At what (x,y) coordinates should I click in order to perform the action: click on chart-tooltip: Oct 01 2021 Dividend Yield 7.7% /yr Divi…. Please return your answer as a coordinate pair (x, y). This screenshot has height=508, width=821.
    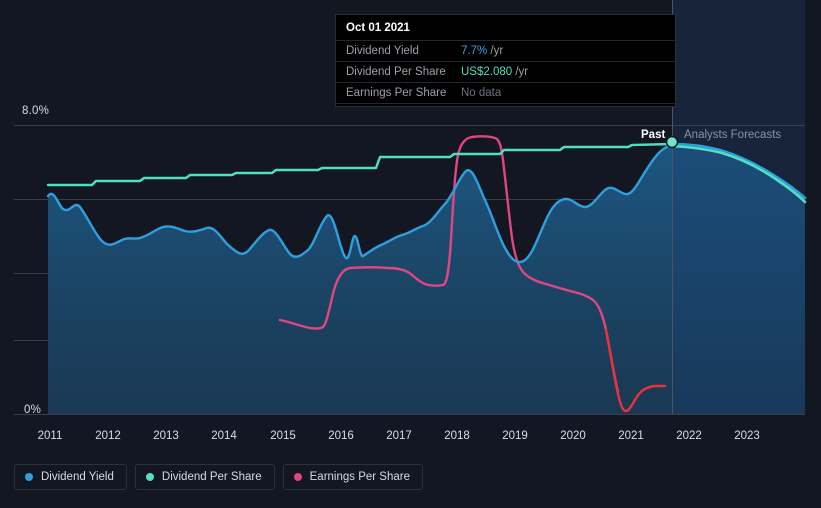
    Looking at the image, I should click on (505, 60).